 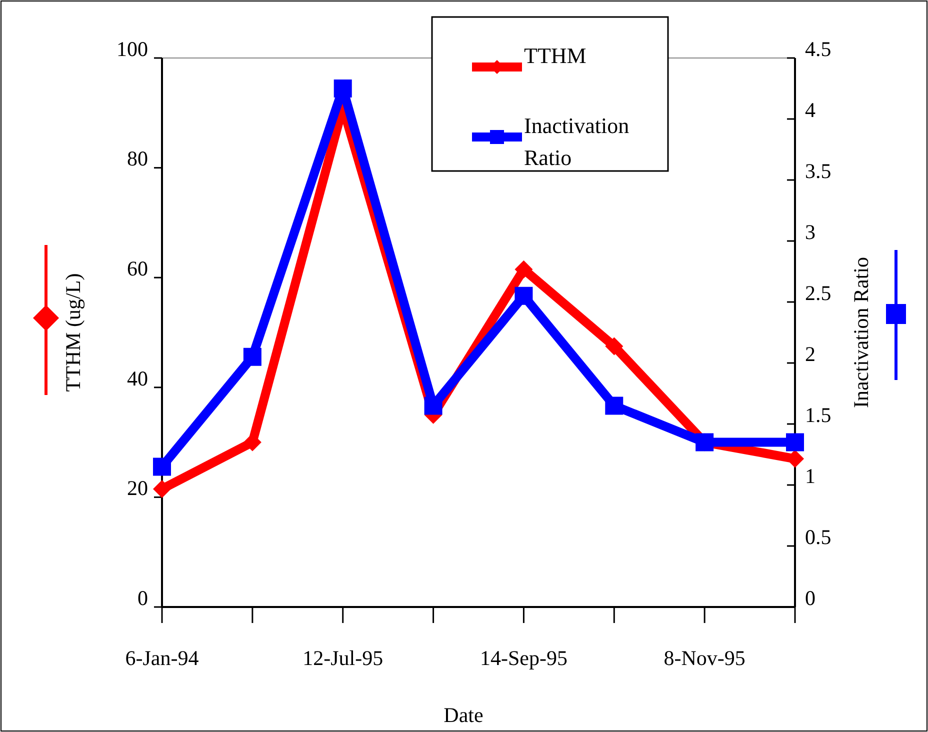 What do you see at coordinates (162, 658) in the screenshot?
I see `x-tick-label: 6-Jan-94` at bounding box center [162, 658].